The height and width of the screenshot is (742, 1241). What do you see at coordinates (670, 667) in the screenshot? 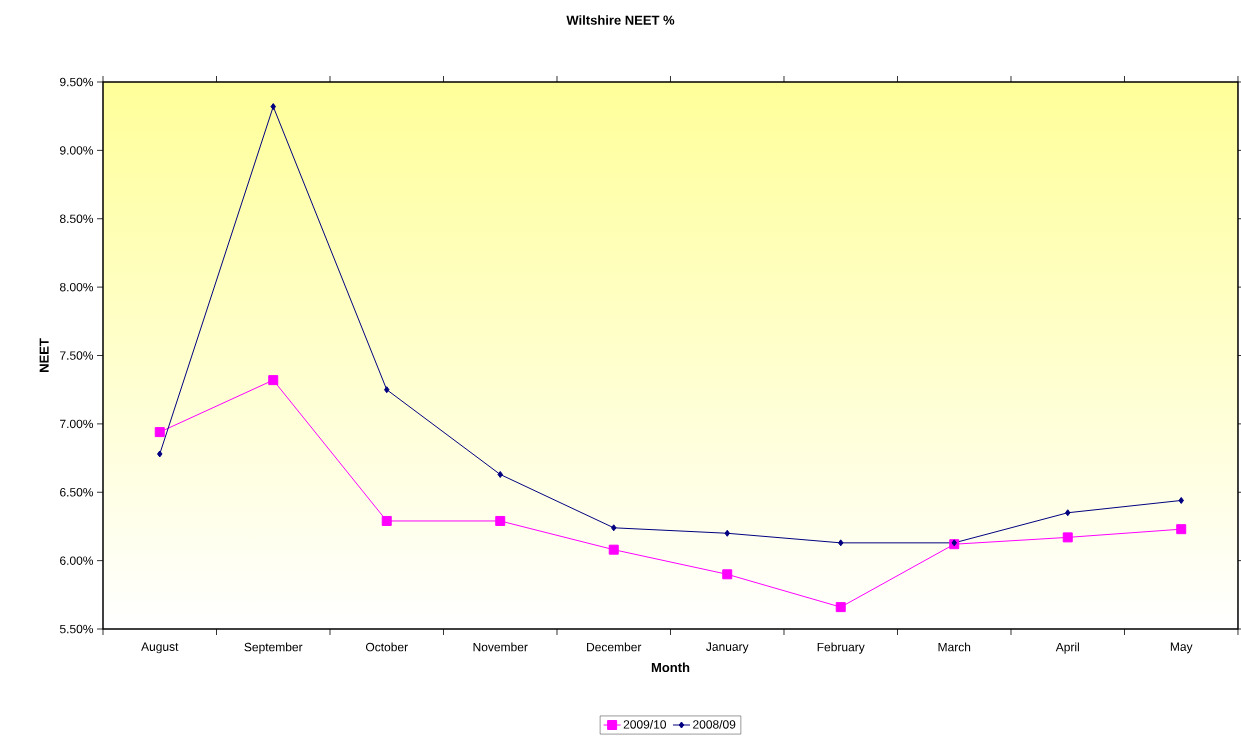
I see `x-axis-title: Month` at bounding box center [670, 667].